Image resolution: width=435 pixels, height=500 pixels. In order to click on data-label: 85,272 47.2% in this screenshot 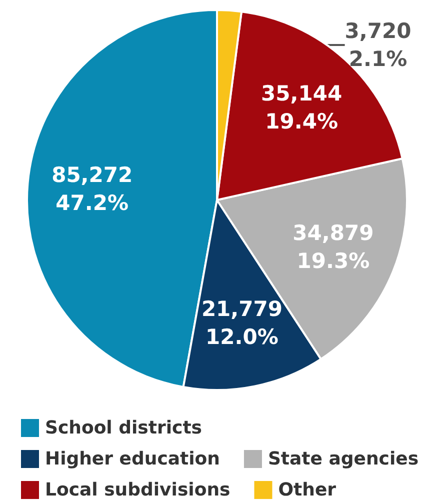, I will do `click(92, 188)`.